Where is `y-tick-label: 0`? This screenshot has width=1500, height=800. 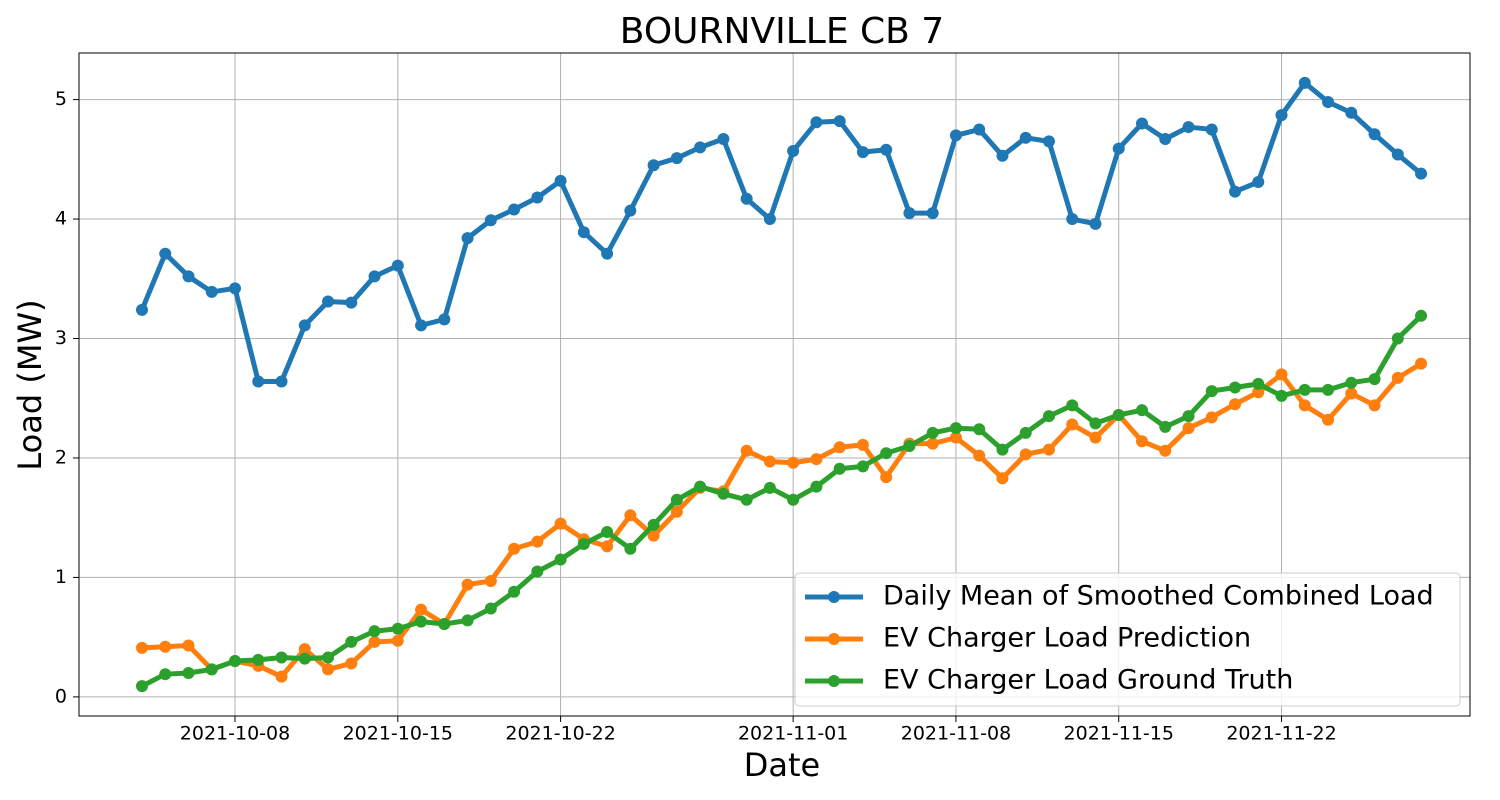
y-tick-label: 0 is located at coordinates (61, 696).